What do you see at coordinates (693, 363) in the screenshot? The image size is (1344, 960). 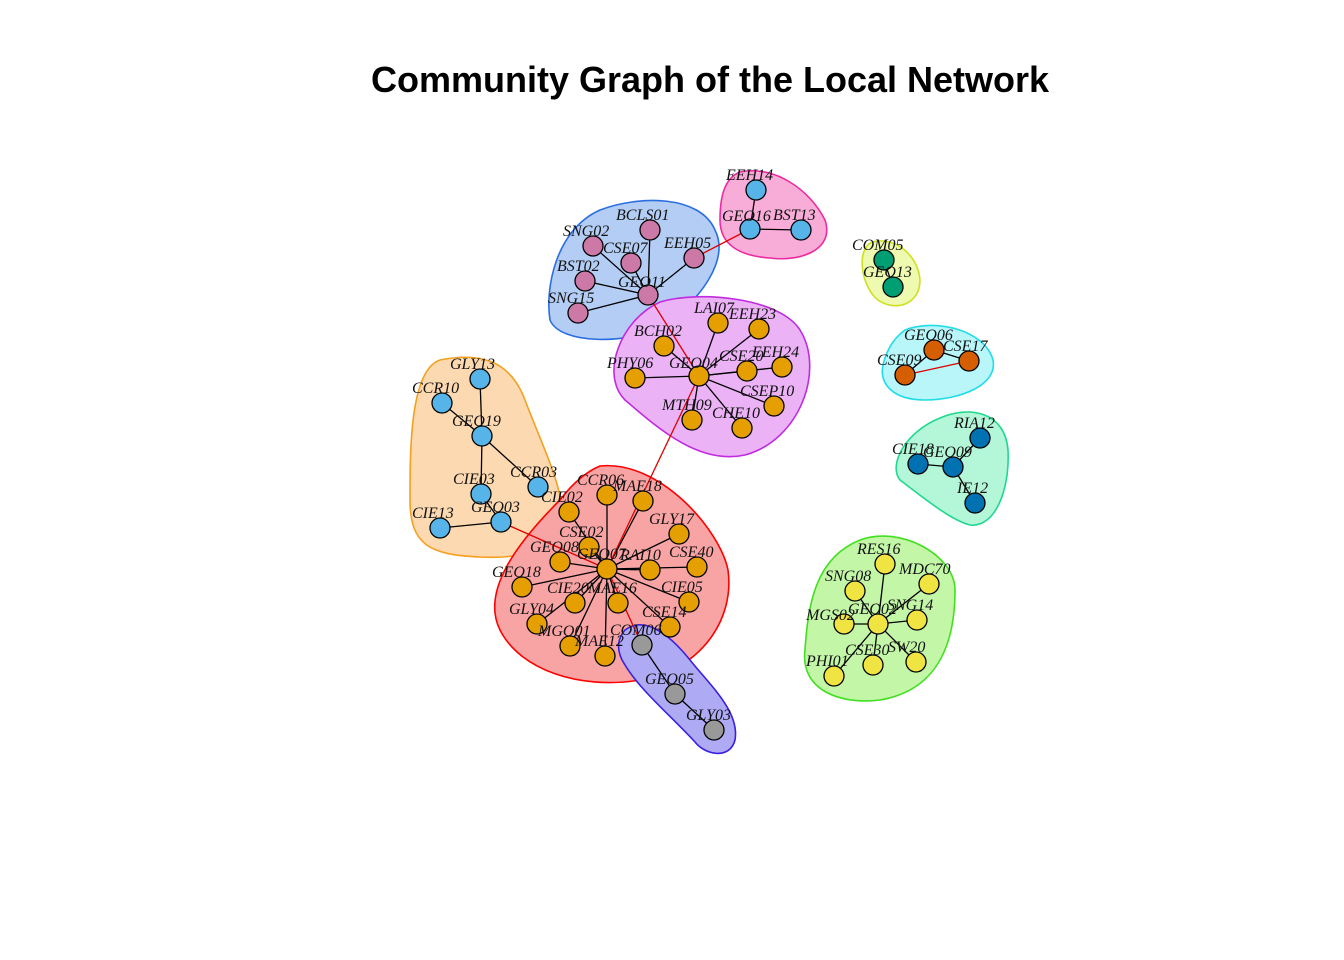 I see `node-label-geo04: GEO04` at bounding box center [693, 363].